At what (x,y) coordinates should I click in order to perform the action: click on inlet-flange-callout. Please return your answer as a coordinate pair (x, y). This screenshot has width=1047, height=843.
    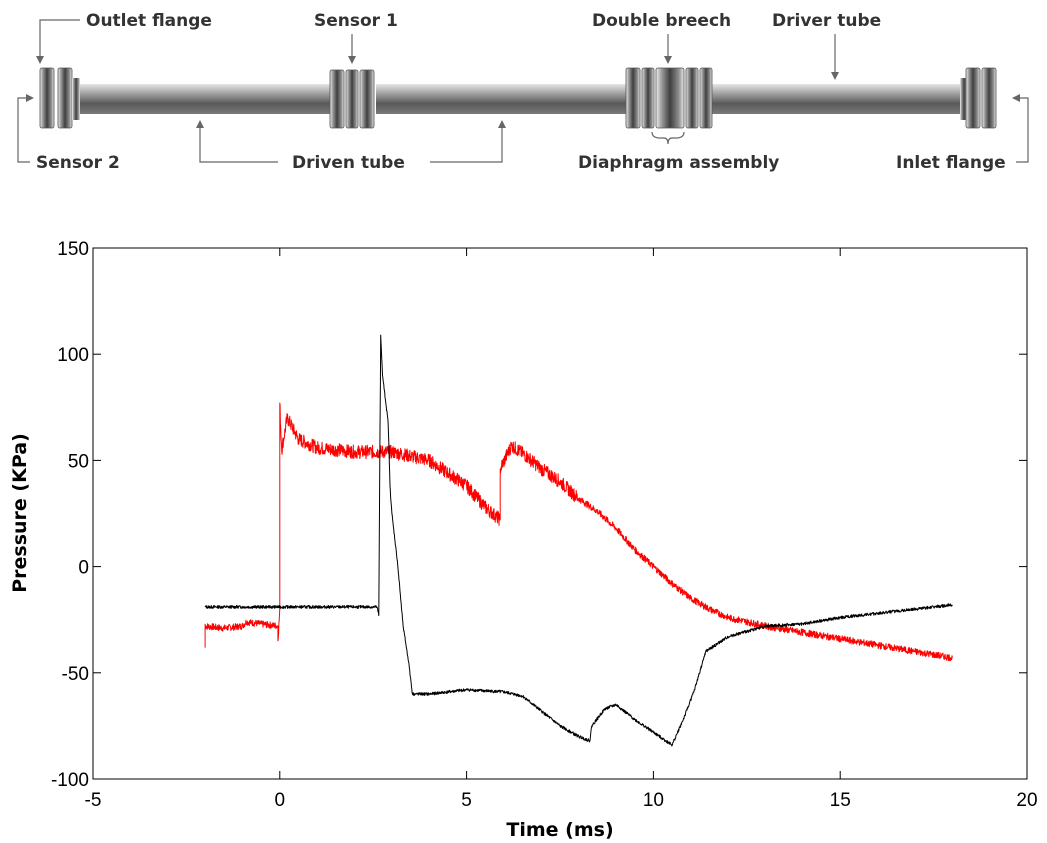
    Looking at the image, I should click on (1022, 130).